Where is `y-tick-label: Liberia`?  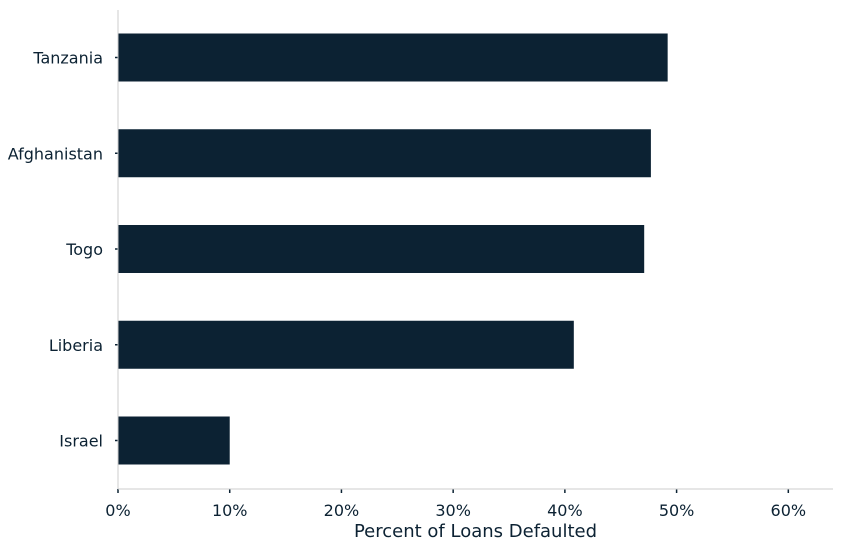
y-tick-label: Liberia is located at coordinates (76, 345).